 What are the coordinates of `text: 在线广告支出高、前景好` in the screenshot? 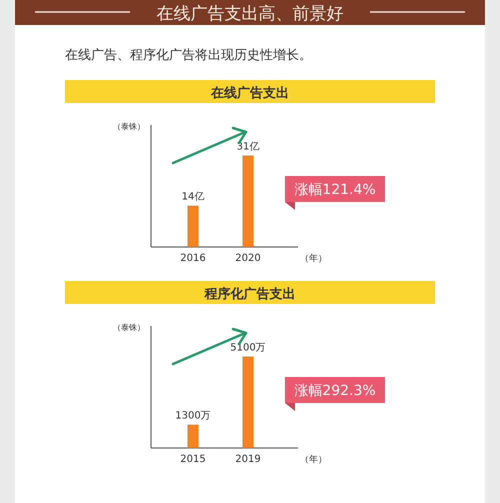 It's located at (250, 14).